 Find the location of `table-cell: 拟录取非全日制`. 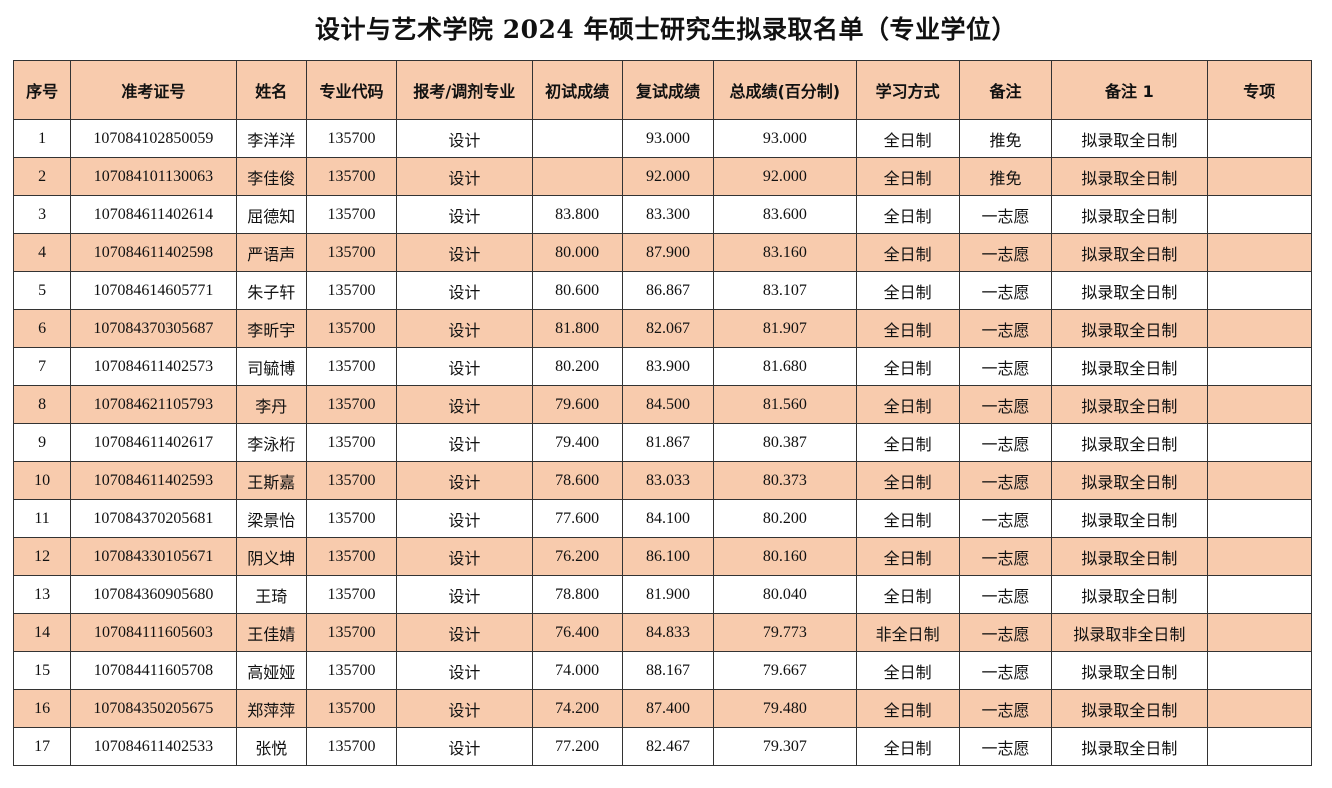

table-cell: 拟录取非全日制 is located at coordinates (1129, 632).